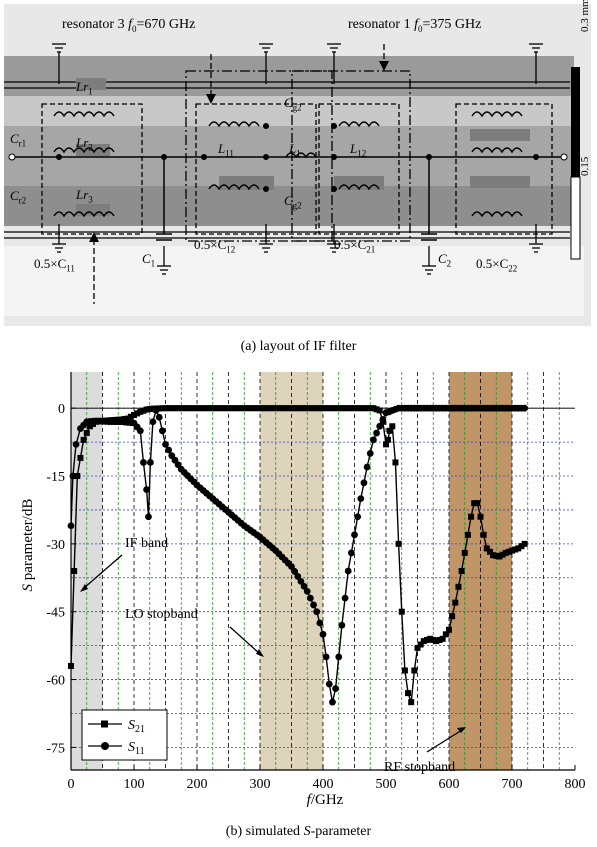 Image resolution: width=597 pixels, height=847 pixels. Describe the element at coordinates (445, 260) in the screenshot. I see `label-c2: C2` at that location.